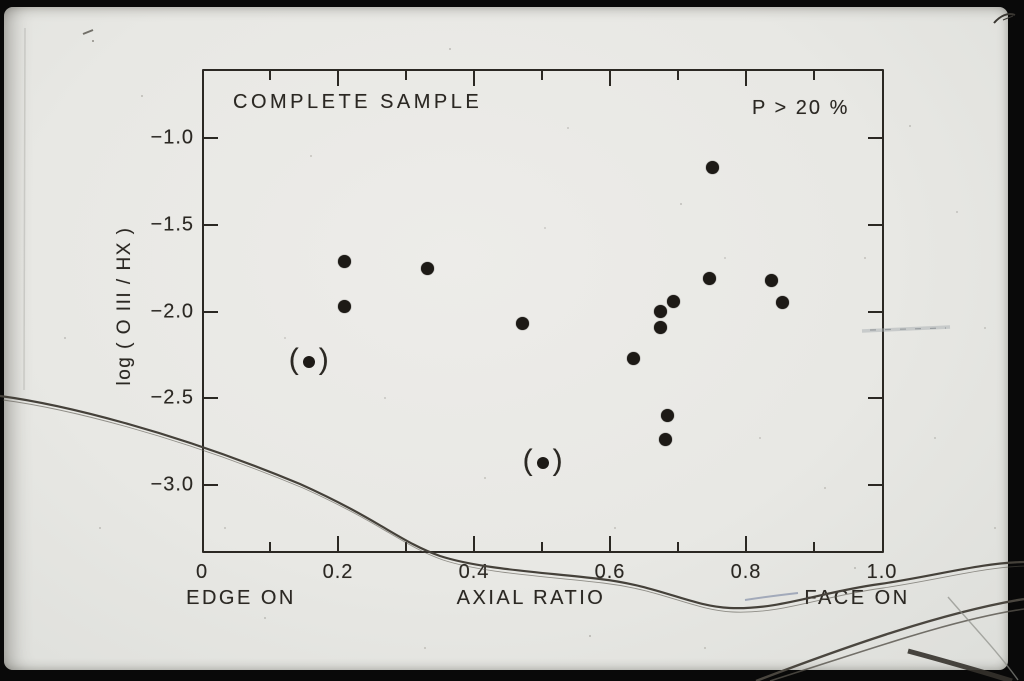 This screenshot has height=681, width=1024. Describe the element at coordinates (531, 598) in the screenshot. I see `x-axis-label: AXIAL RATIO` at that location.